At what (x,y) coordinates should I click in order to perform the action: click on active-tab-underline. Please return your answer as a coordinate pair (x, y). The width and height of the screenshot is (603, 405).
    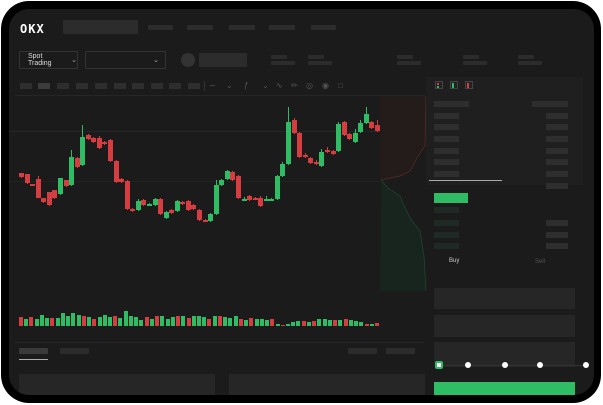
    Looking at the image, I should click on (465, 180).